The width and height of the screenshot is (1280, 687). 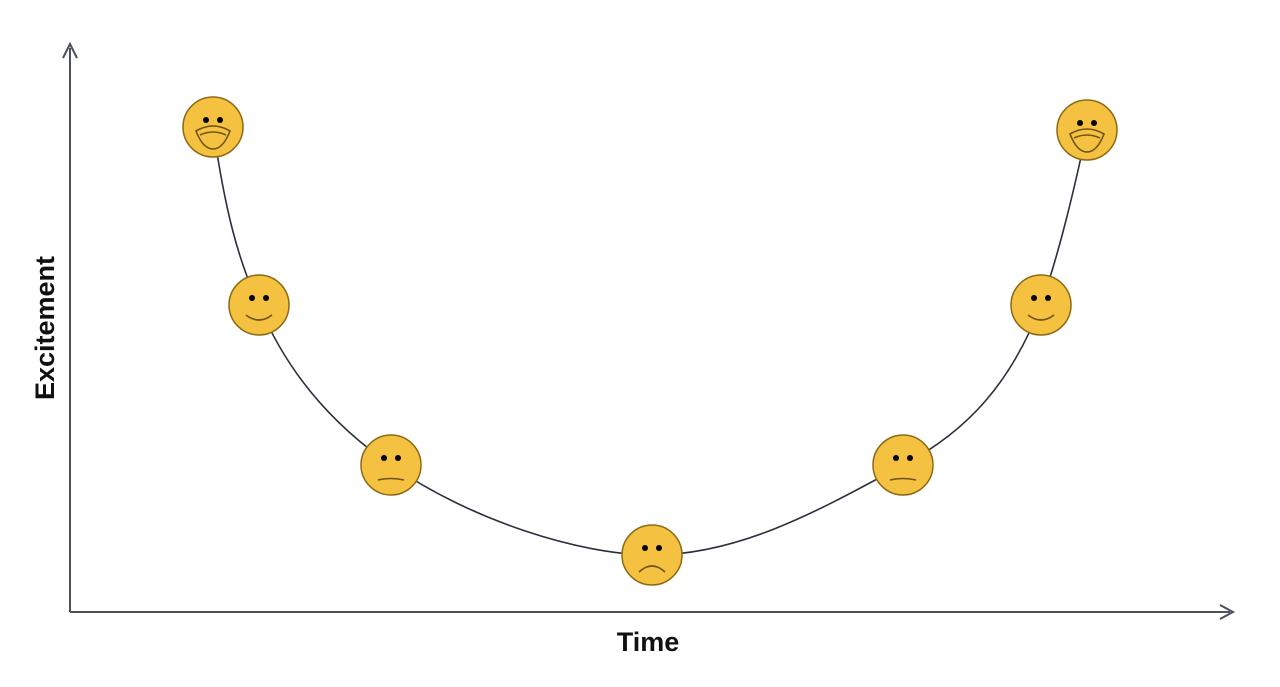 What do you see at coordinates (45, 328) in the screenshot?
I see `y-axis-label: Excitement` at bounding box center [45, 328].